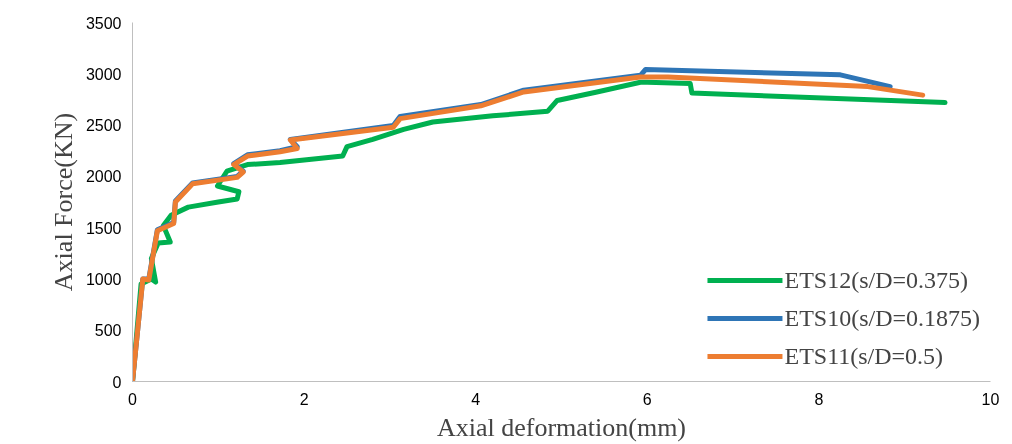 The height and width of the screenshot is (444, 1012). Describe the element at coordinates (103, 279) in the screenshot. I see `y-tick-label: 1000` at that location.